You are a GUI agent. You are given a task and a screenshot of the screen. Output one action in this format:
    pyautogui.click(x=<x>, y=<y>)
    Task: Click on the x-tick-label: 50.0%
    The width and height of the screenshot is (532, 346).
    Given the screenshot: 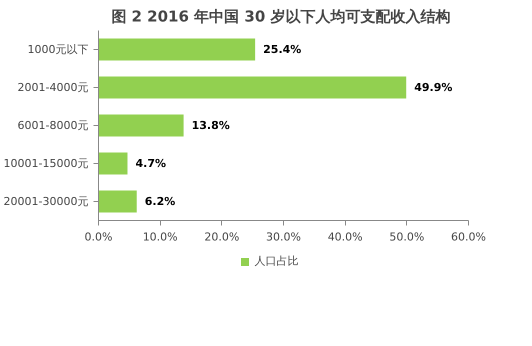 What is the action you would take?
    pyautogui.click(x=406, y=237)
    